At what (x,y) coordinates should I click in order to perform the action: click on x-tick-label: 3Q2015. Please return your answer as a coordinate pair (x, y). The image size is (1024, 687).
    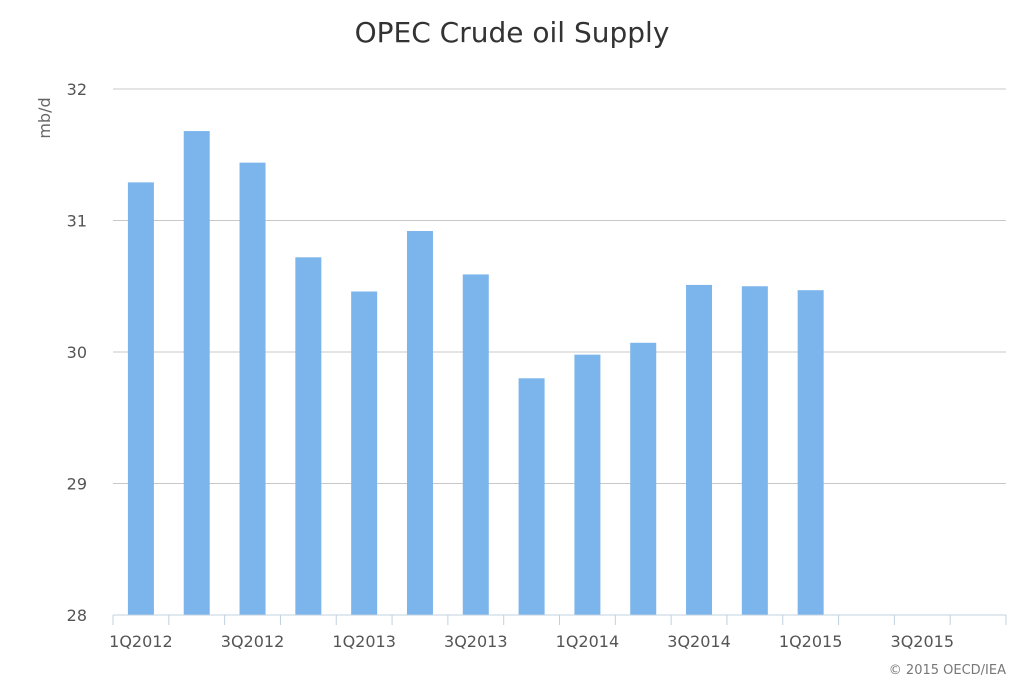
    Looking at the image, I should click on (923, 641).